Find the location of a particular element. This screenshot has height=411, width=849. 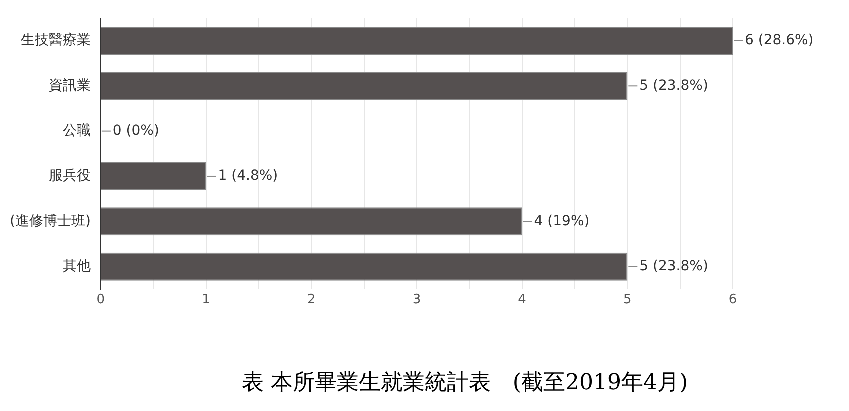

x-tick-label: 6 is located at coordinates (733, 300).